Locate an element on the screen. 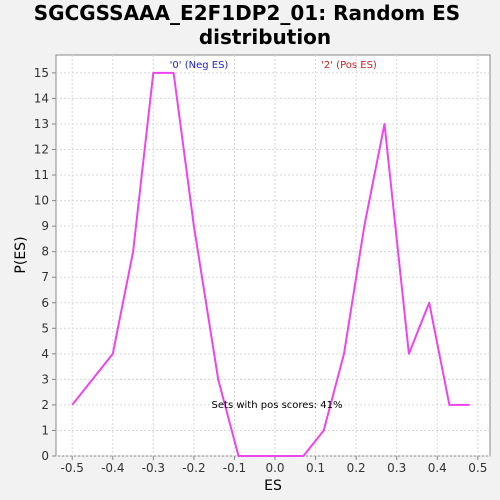 This screenshot has width=500, height=500. x-tick-label: -0.5 is located at coordinates (72, 468).